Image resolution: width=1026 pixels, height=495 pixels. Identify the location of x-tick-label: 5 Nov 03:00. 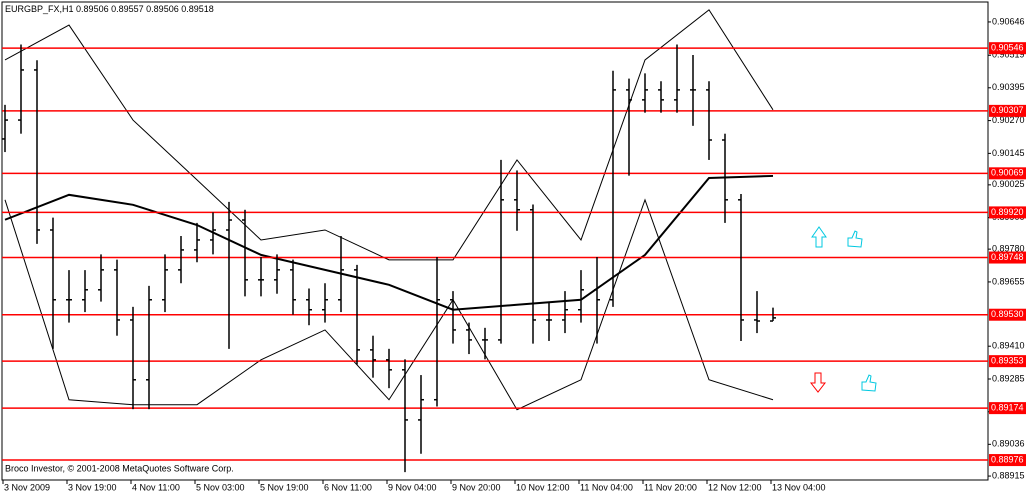
(220, 487).